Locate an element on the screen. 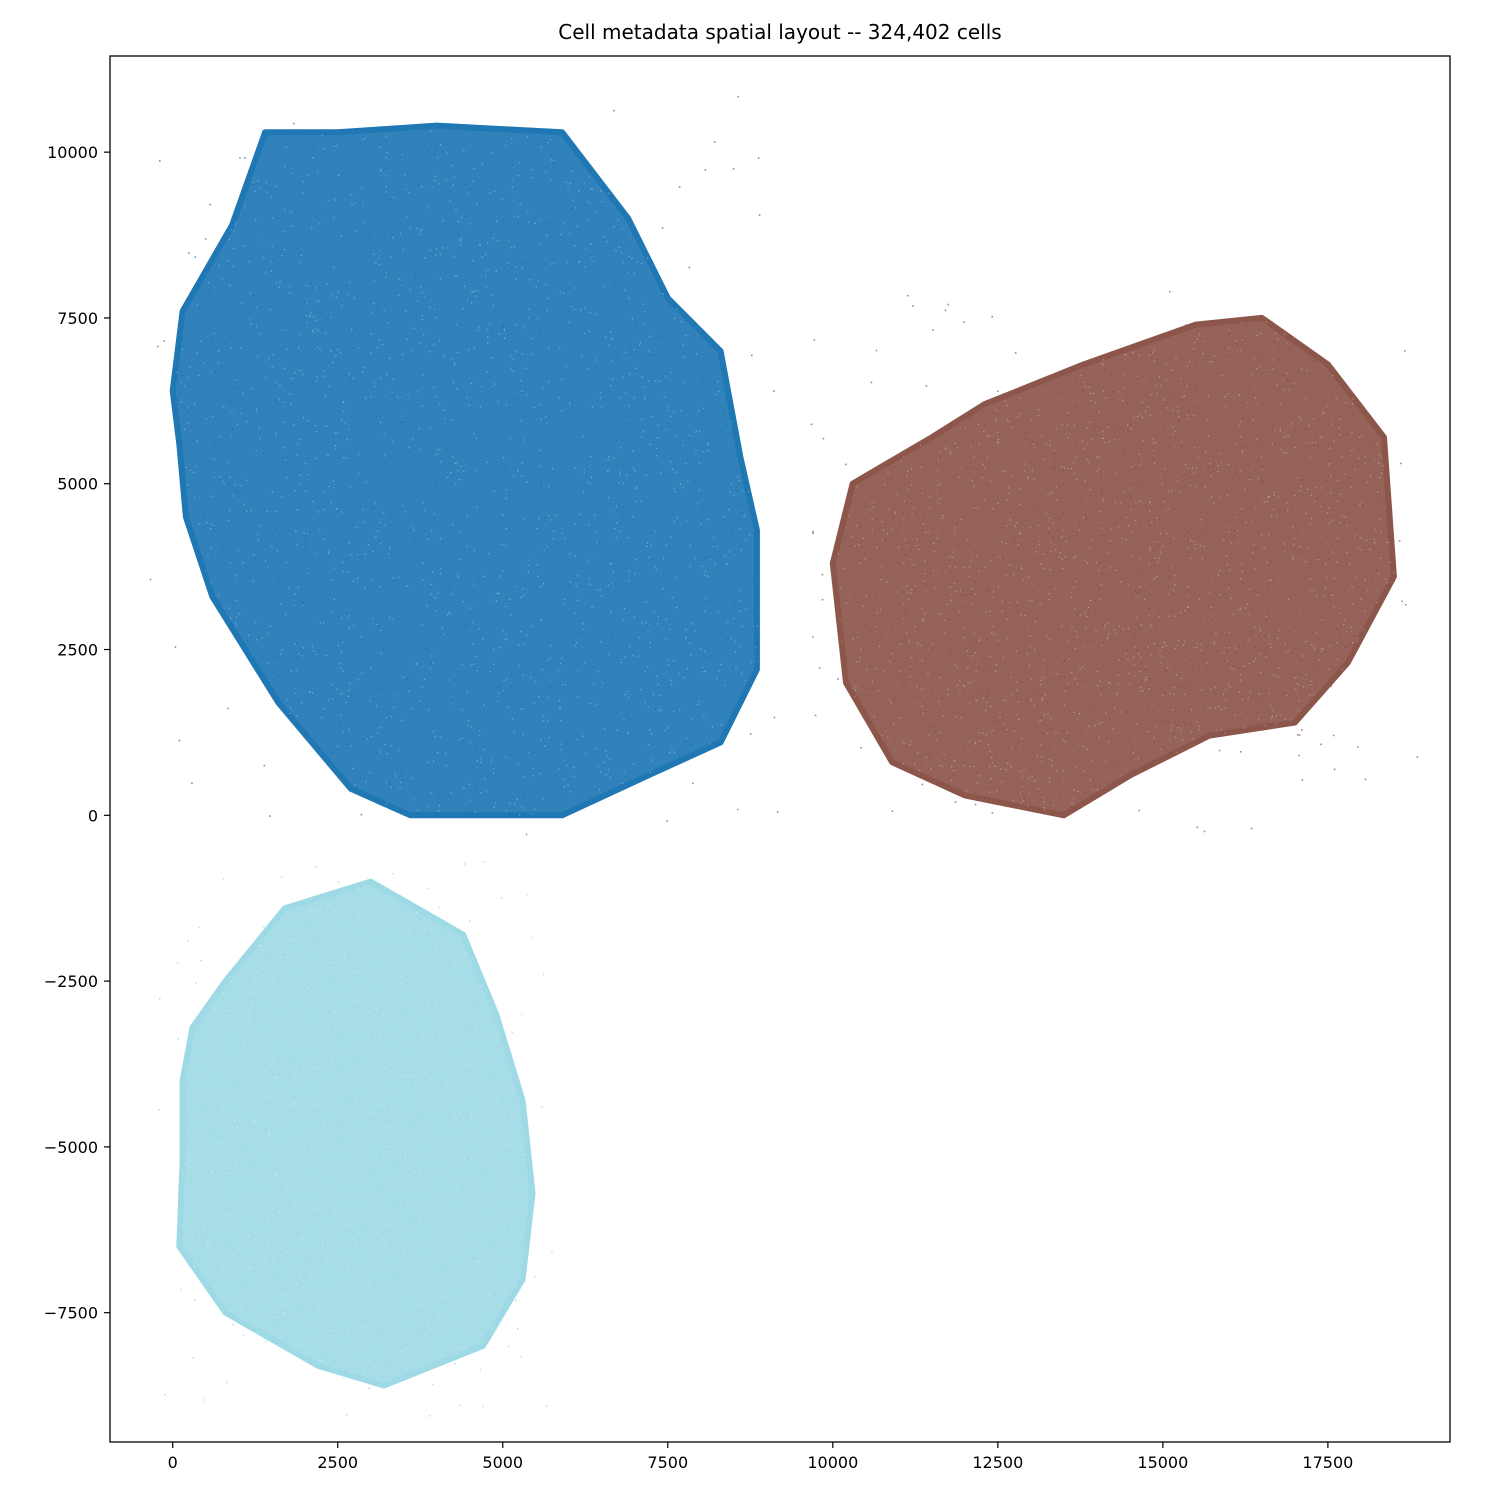 This screenshot has height=1500, width=1500. y-tick-label: −2500 is located at coordinates (71, 981).